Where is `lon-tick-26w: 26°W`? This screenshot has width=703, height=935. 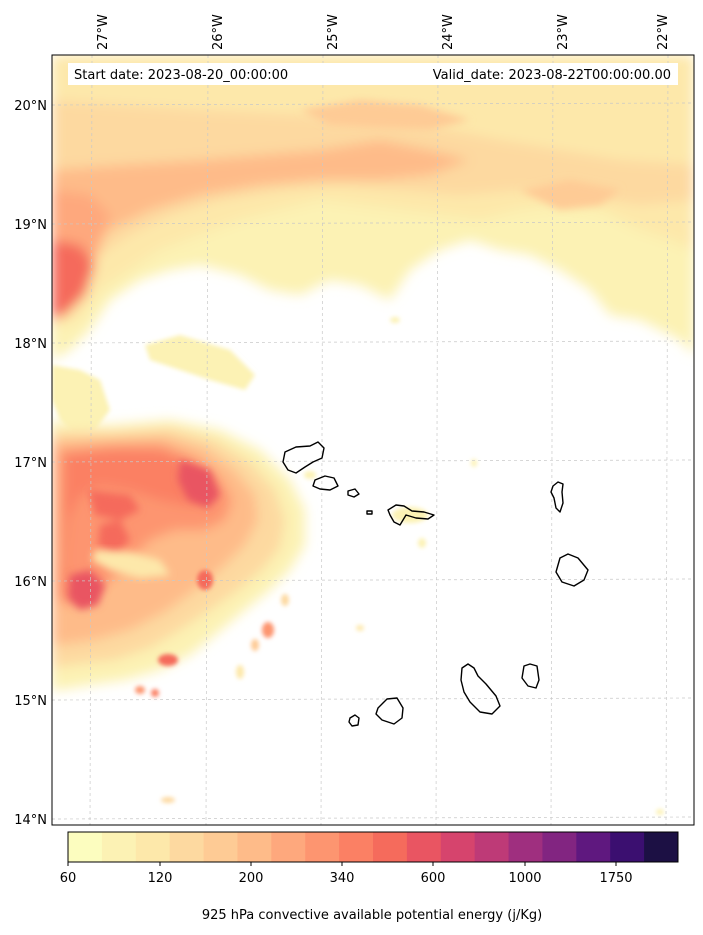 lon-tick-26w: 26°W is located at coordinates (218, 32).